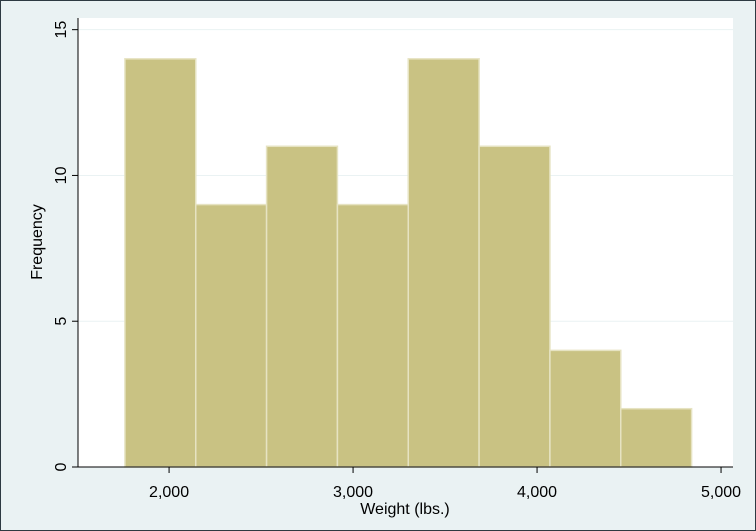 The image size is (756, 531). I want to click on y-tick-label: 10, so click(61, 175).